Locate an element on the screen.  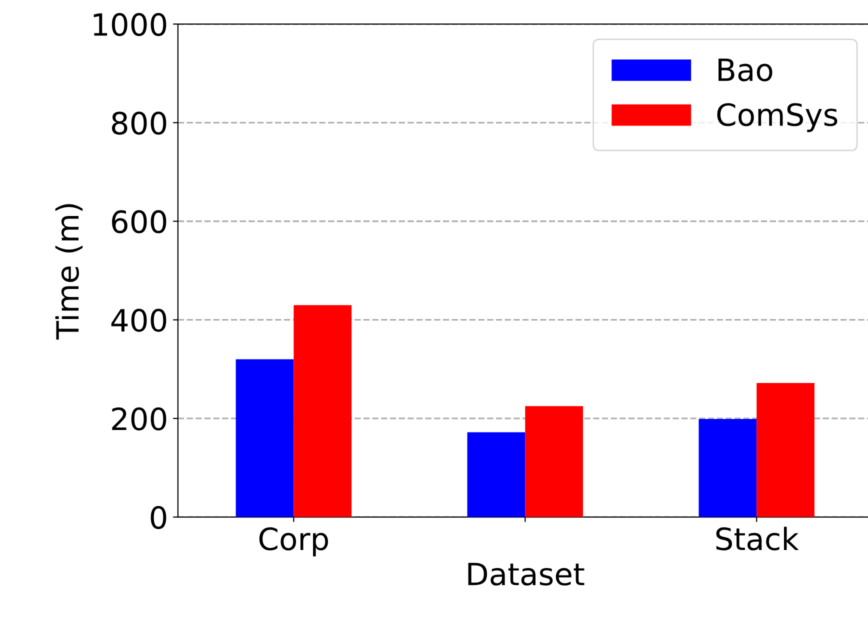
legend-label: ComSys is located at coordinates (777, 117).